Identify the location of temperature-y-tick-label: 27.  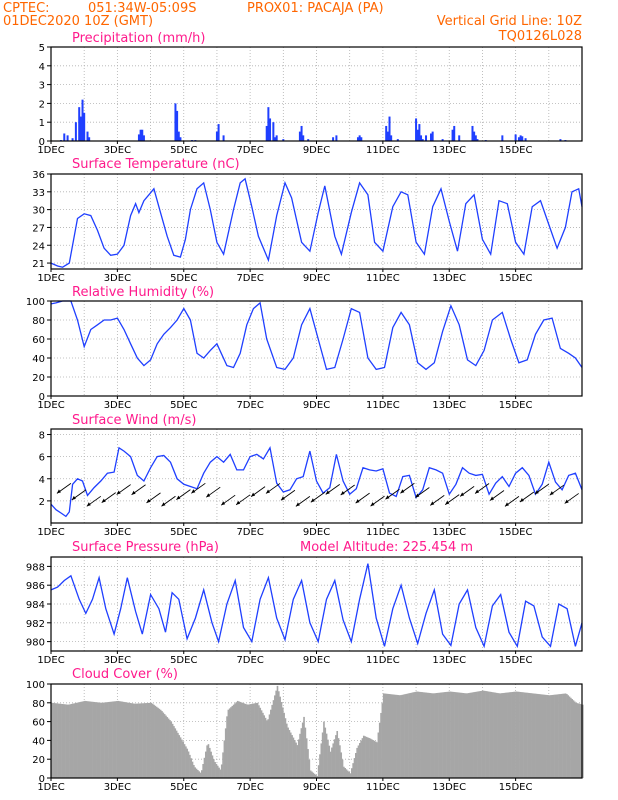
(38, 228).